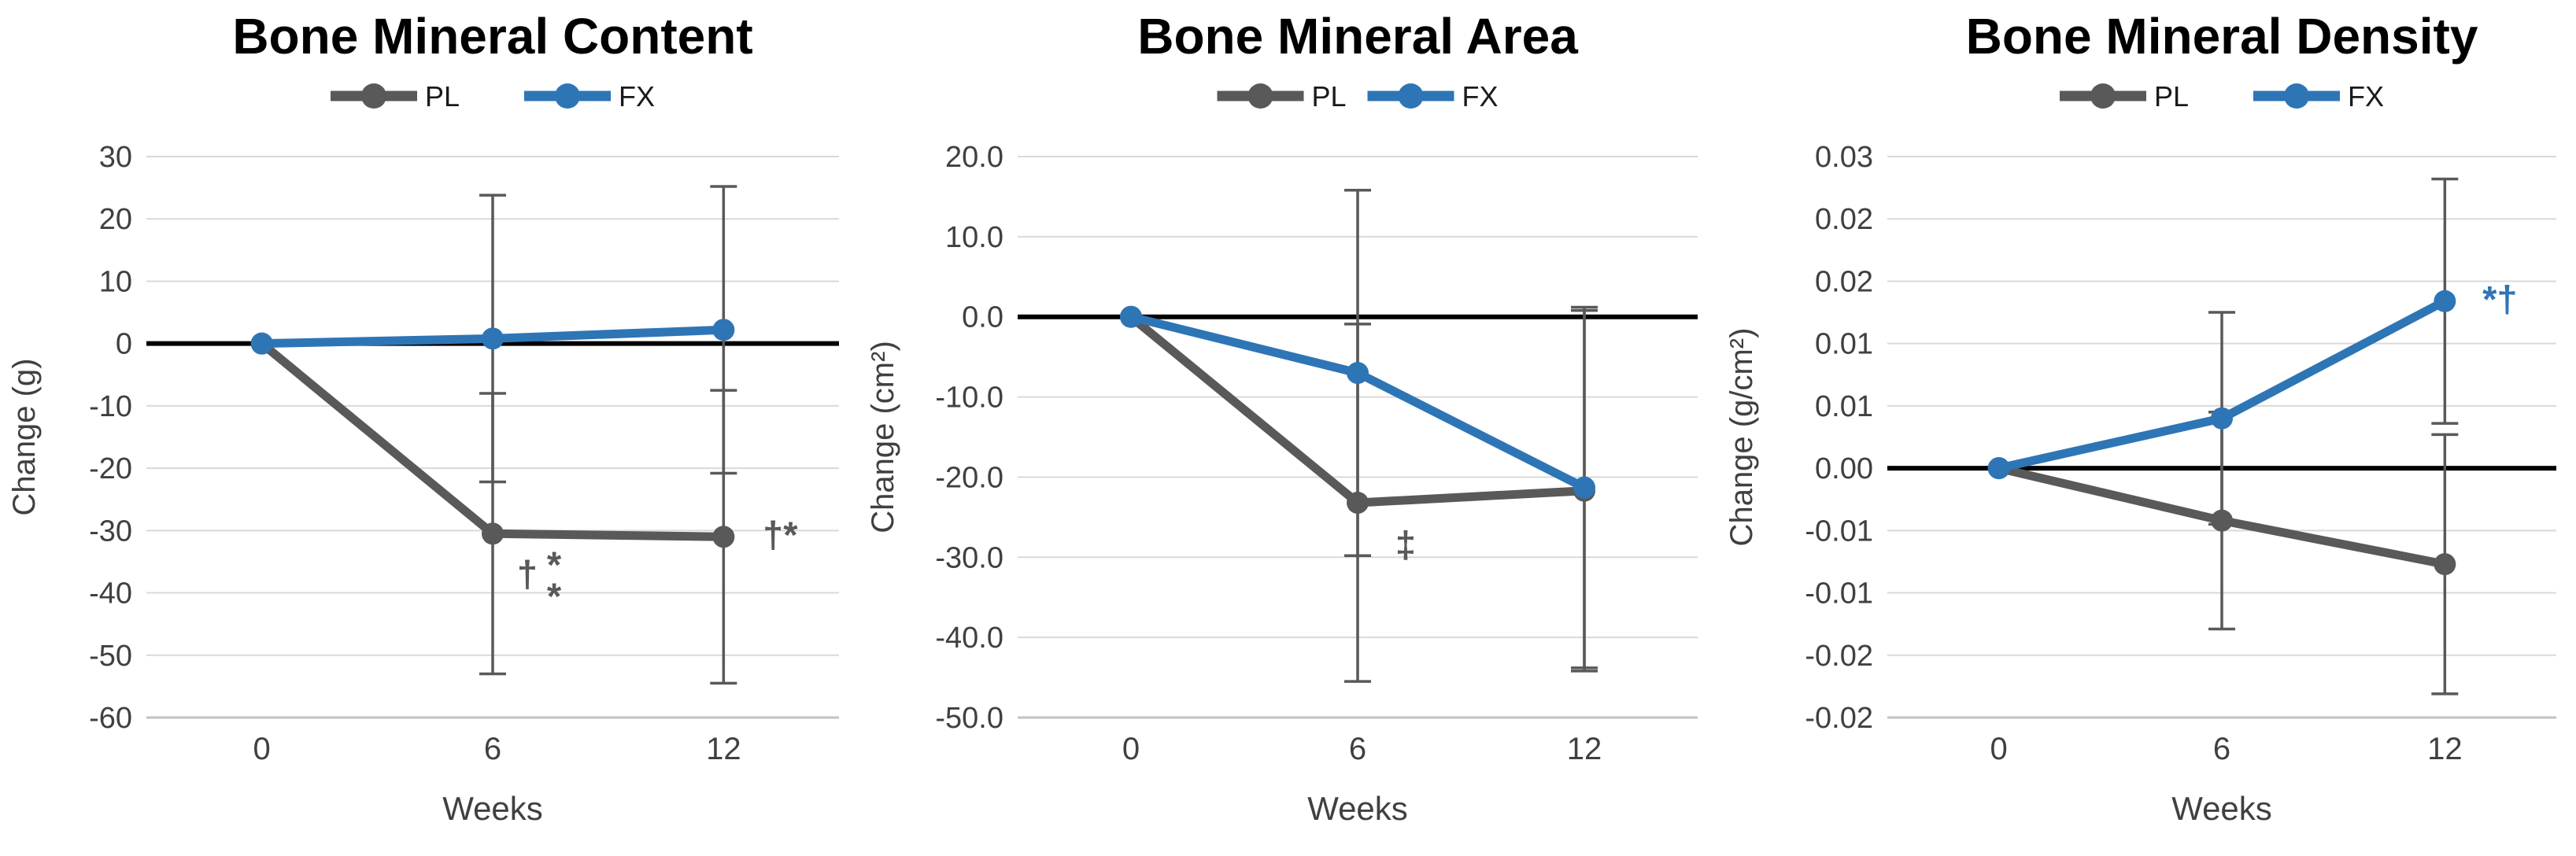  What do you see at coordinates (982, 317) in the screenshot?
I see `y-tick-label: 0.0` at bounding box center [982, 317].